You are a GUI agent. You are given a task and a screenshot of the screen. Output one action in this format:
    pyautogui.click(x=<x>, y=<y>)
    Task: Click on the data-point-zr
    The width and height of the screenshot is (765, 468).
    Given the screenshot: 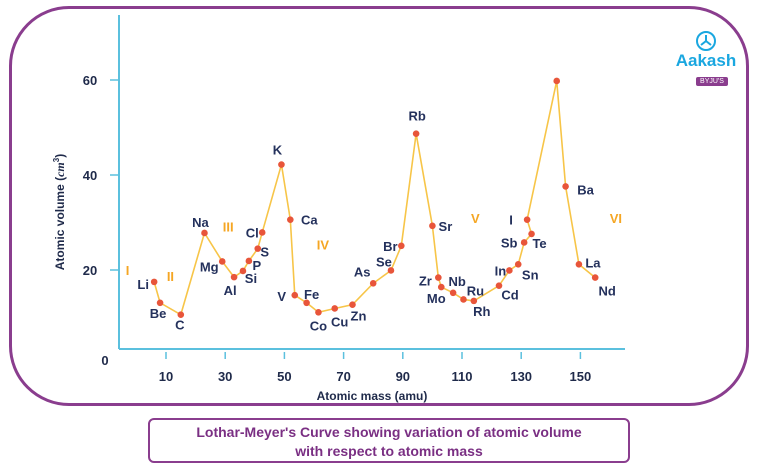 What is the action you would take?
    pyautogui.click(x=438, y=277)
    